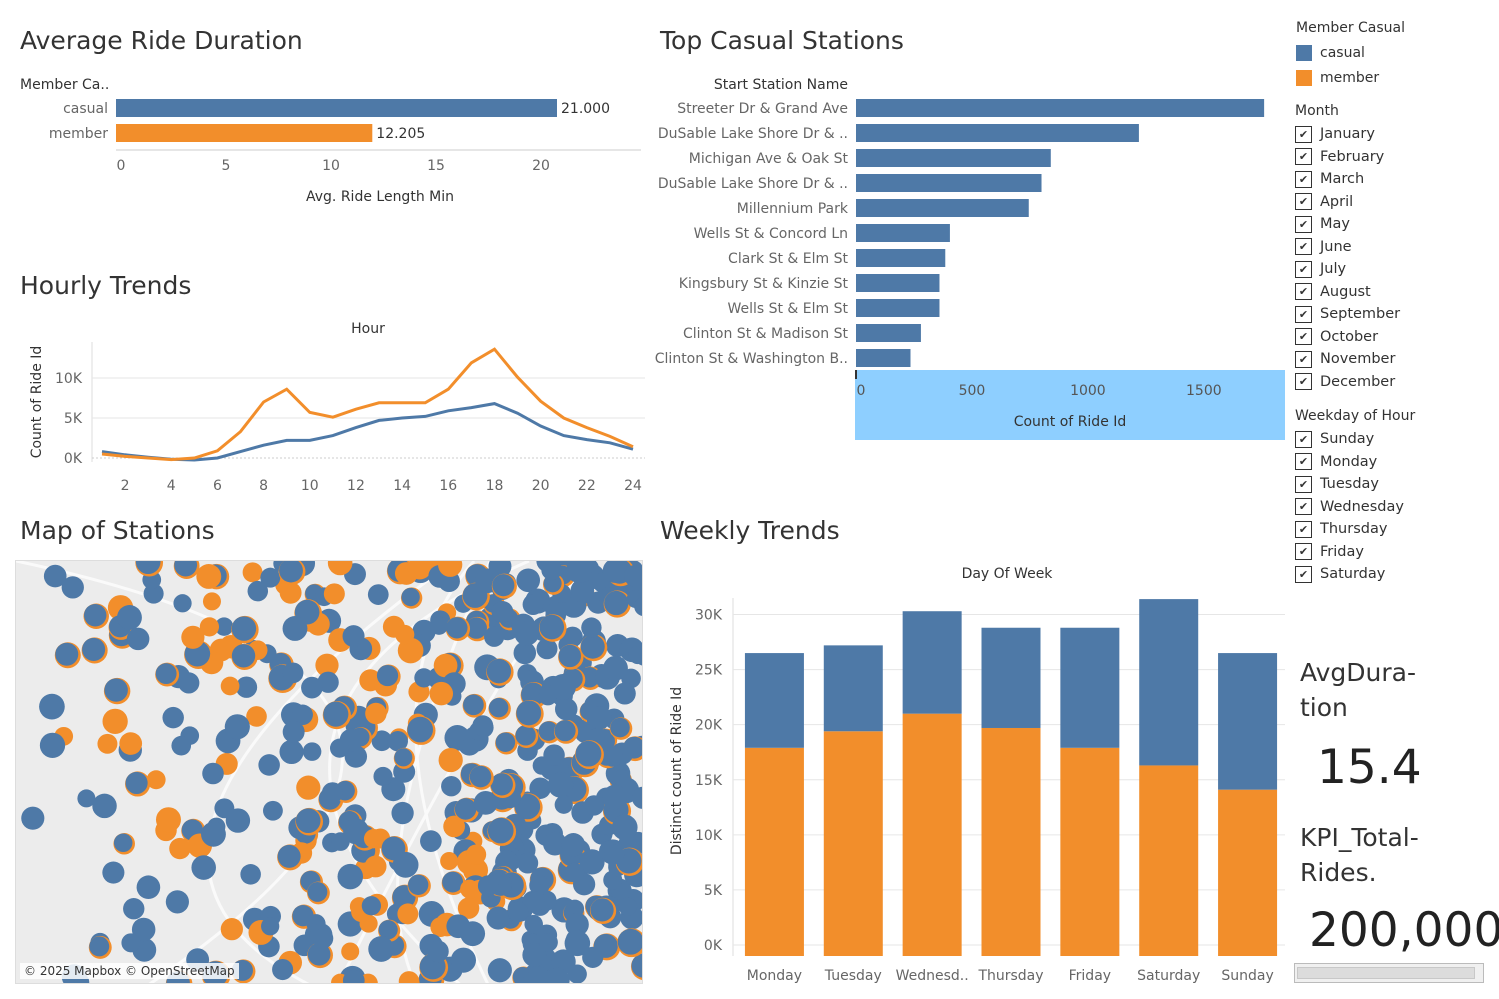 This screenshot has height=999, width=1499. Describe the element at coordinates (1392, 439) in the screenshot. I see `weekday-option-sunday: ✔ Sunday` at that location.